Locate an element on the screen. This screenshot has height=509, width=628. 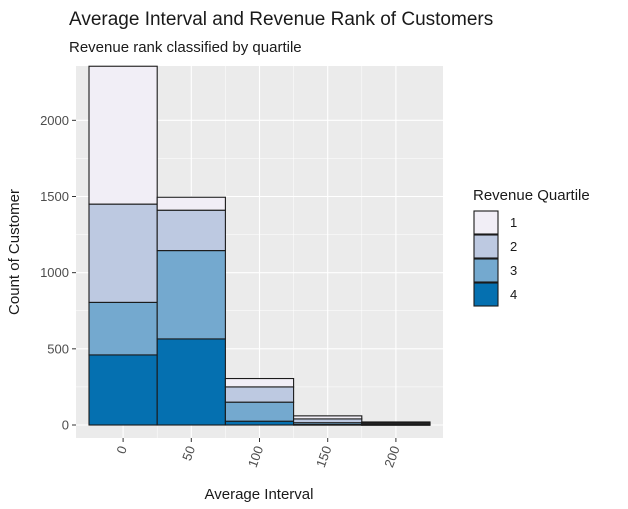
y-tick-label: 1000 is located at coordinates (54, 272).